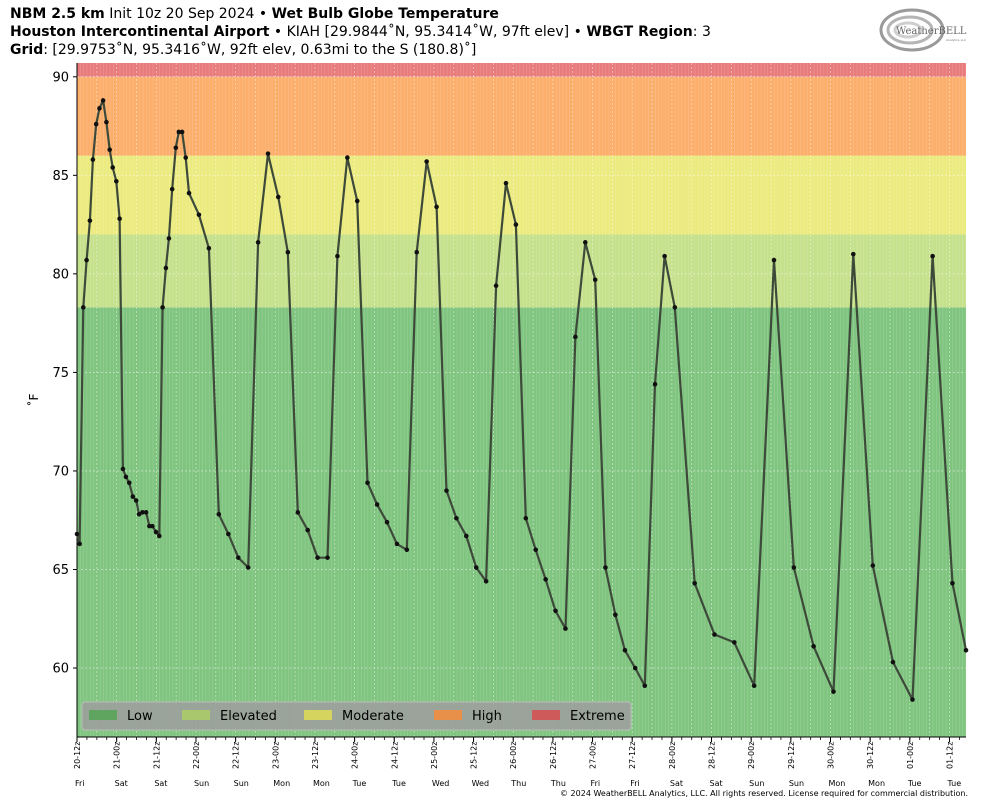 This screenshot has width=984, height=808. I want to click on grid-label: Grid, so click(27, 50).